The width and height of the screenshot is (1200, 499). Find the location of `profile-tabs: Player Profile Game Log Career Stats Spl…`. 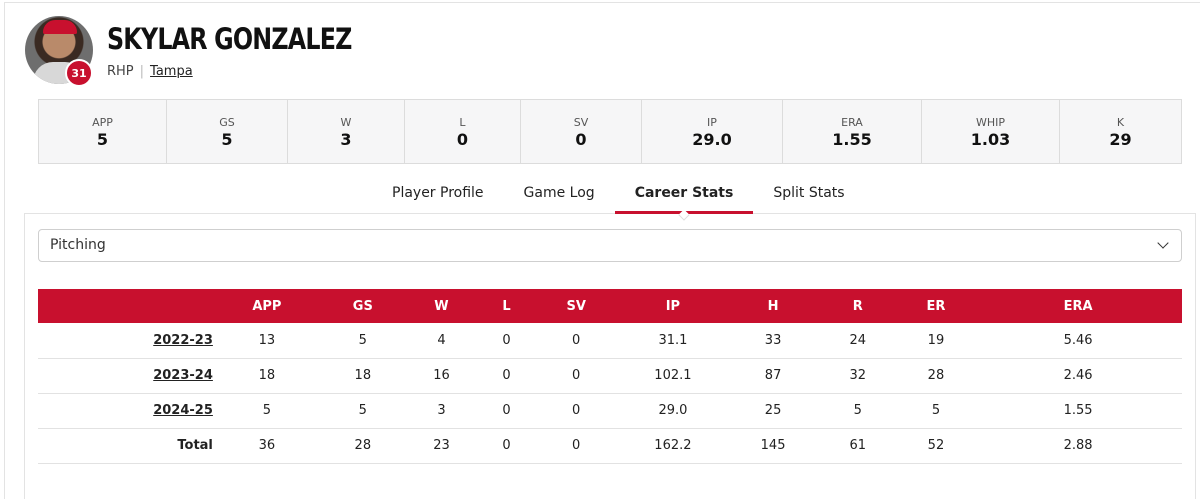

profile-tabs: Player Profile Game Log Career Stats Spl… is located at coordinates (618, 196).